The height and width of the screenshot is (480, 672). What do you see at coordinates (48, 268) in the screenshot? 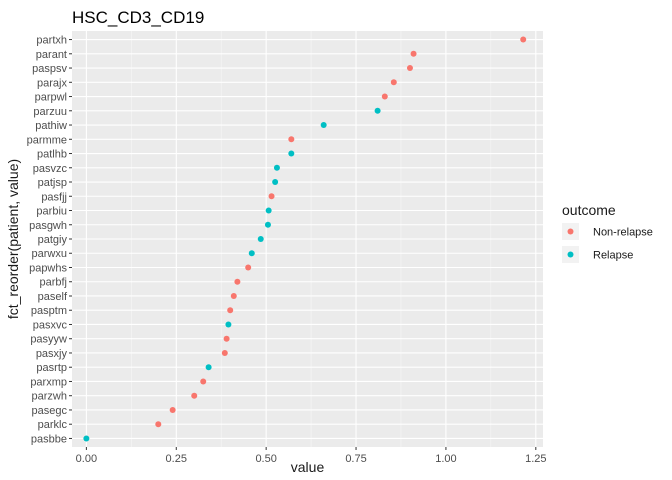
I see `y-tick-label: papwhs` at bounding box center [48, 268].